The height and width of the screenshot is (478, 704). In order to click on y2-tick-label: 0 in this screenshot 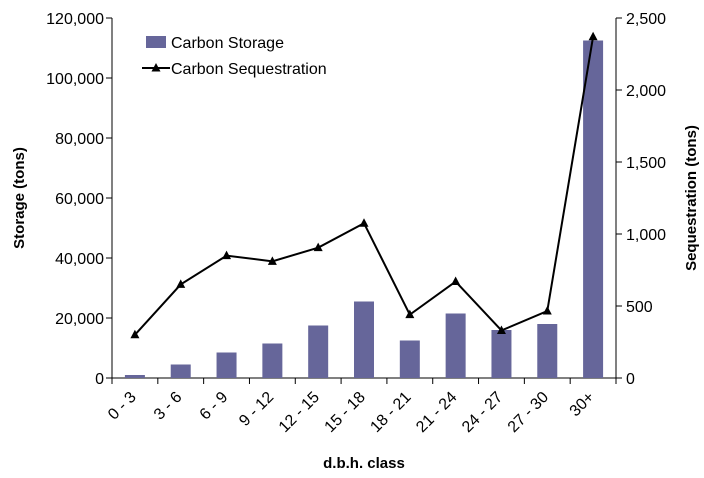, I will do `click(630, 379)`.